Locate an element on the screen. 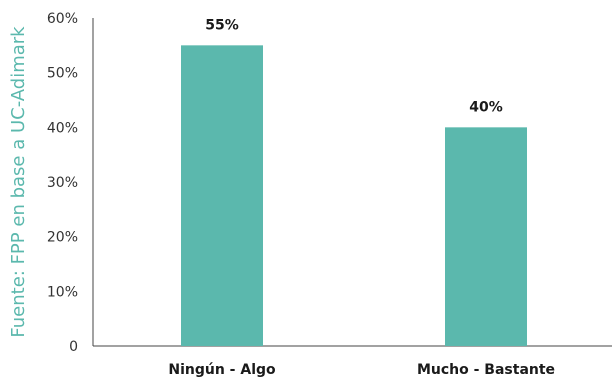  y-tick-label: 20% is located at coordinates (62, 238).